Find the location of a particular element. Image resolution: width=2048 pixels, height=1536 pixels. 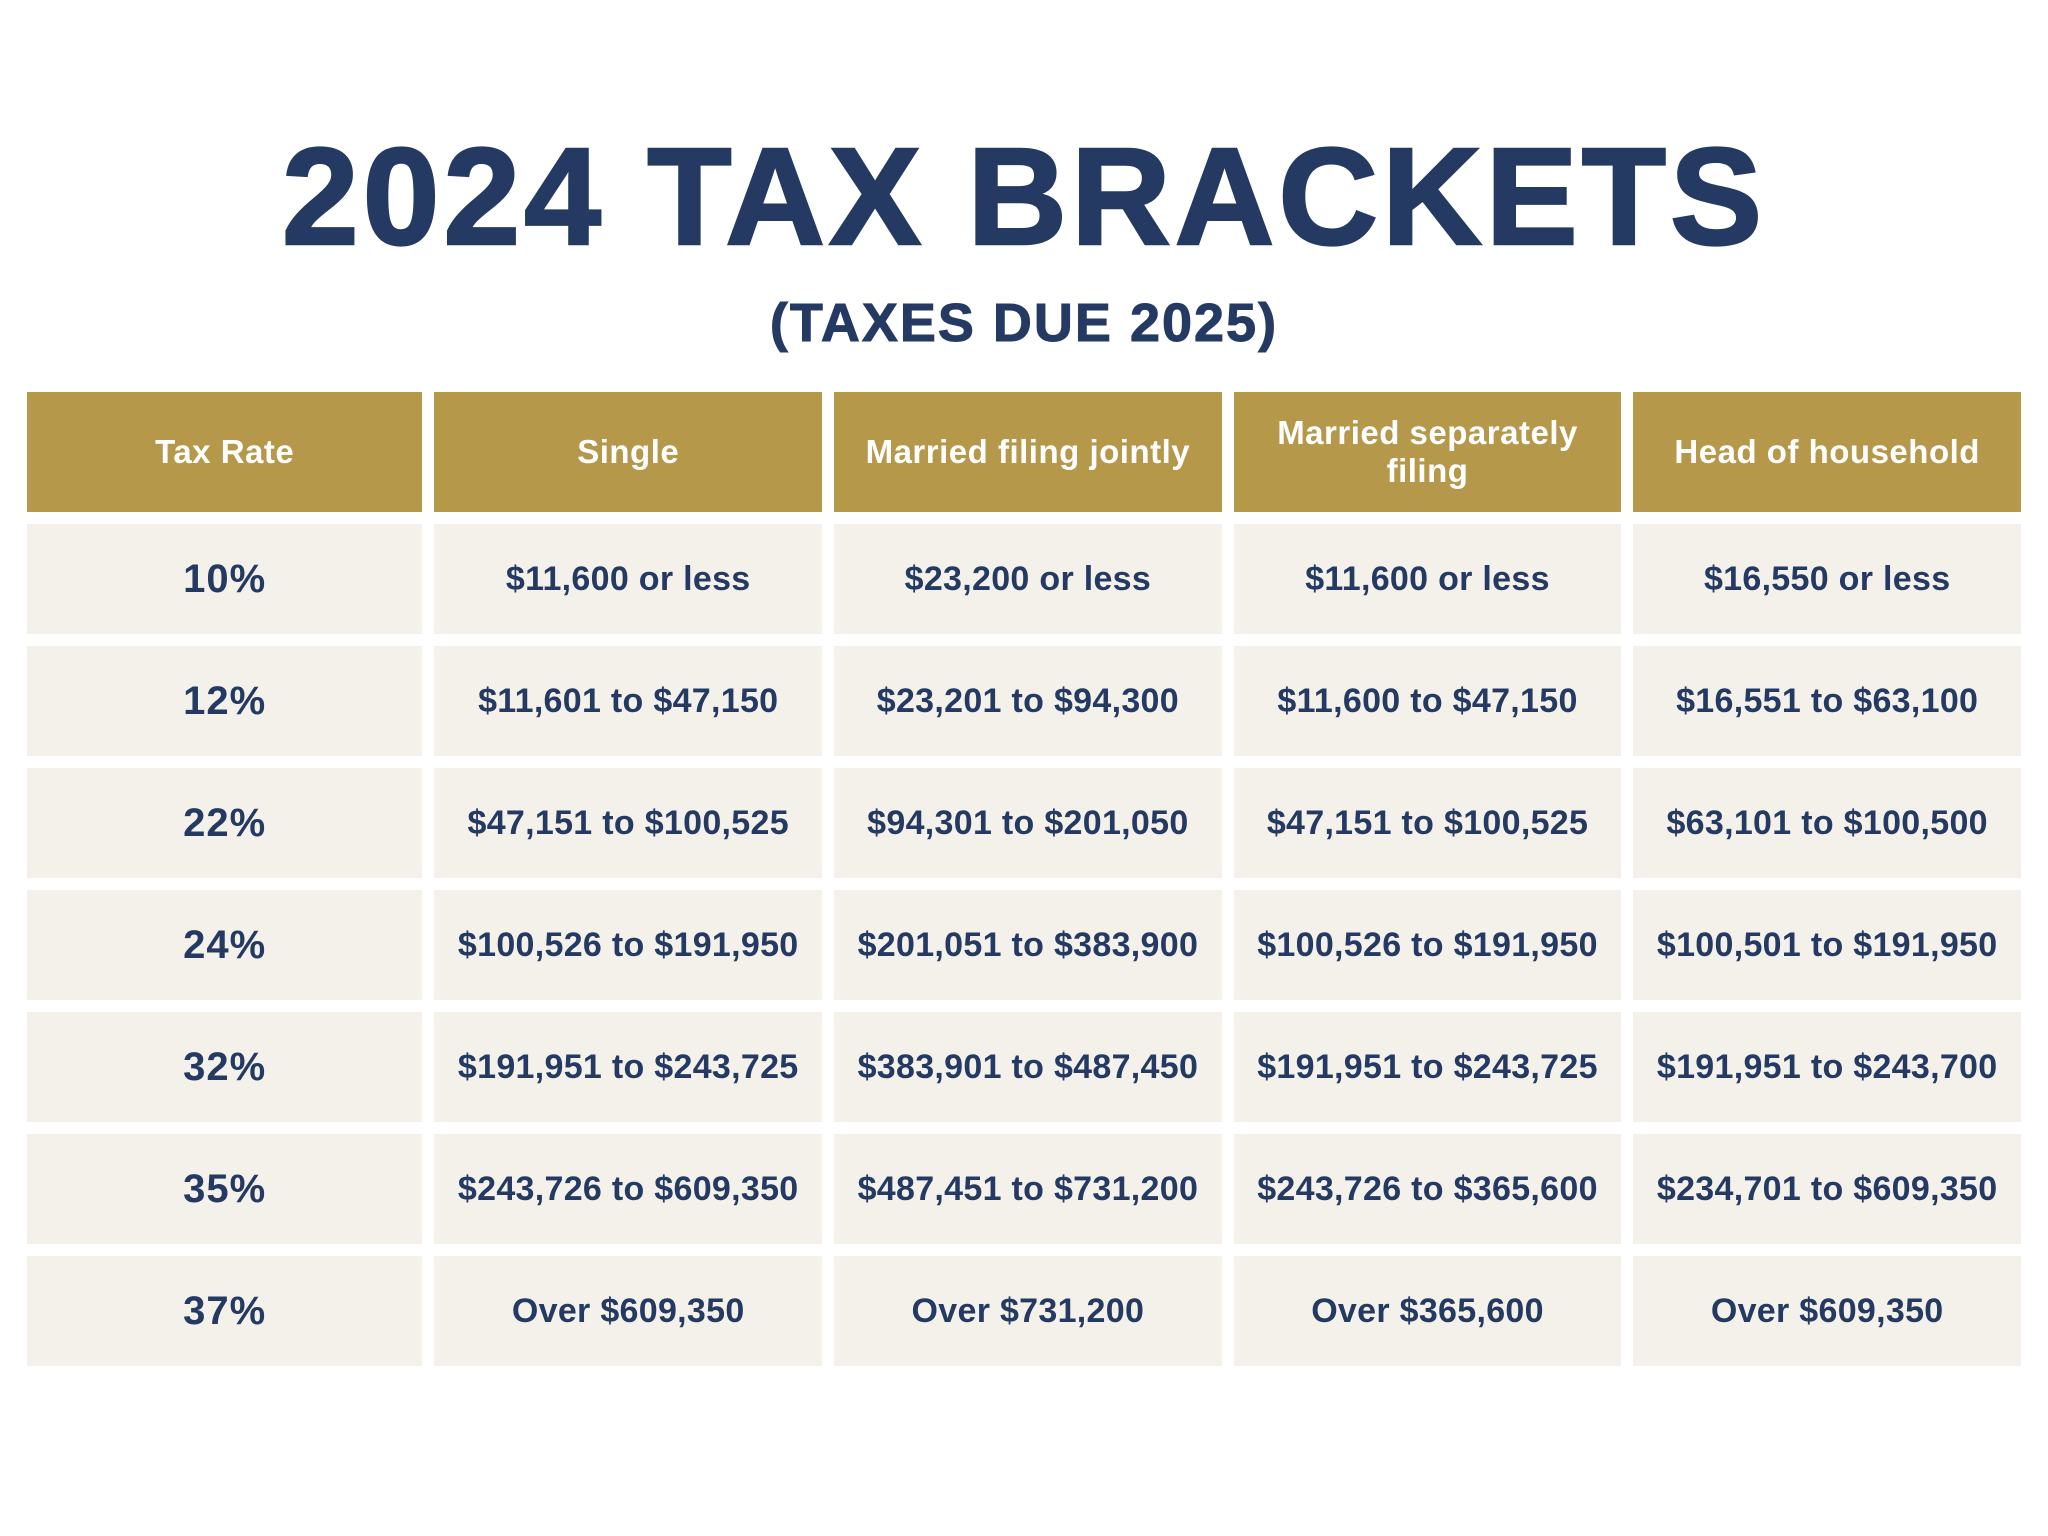

rate-cell: 32% is located at coordinates (225, 1067).